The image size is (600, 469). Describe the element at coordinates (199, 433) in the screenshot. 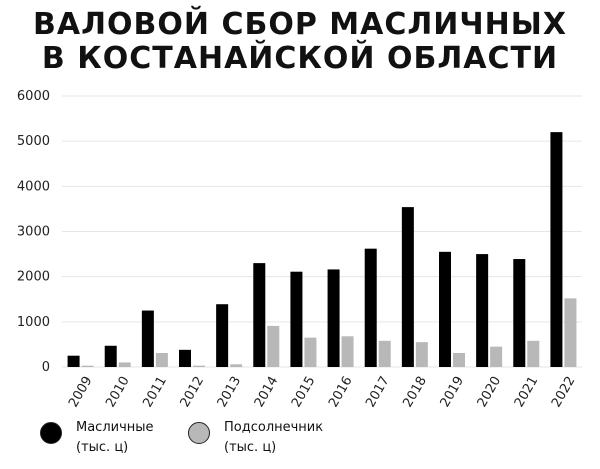

I see `legend-swatch-gray-icon` at that location.